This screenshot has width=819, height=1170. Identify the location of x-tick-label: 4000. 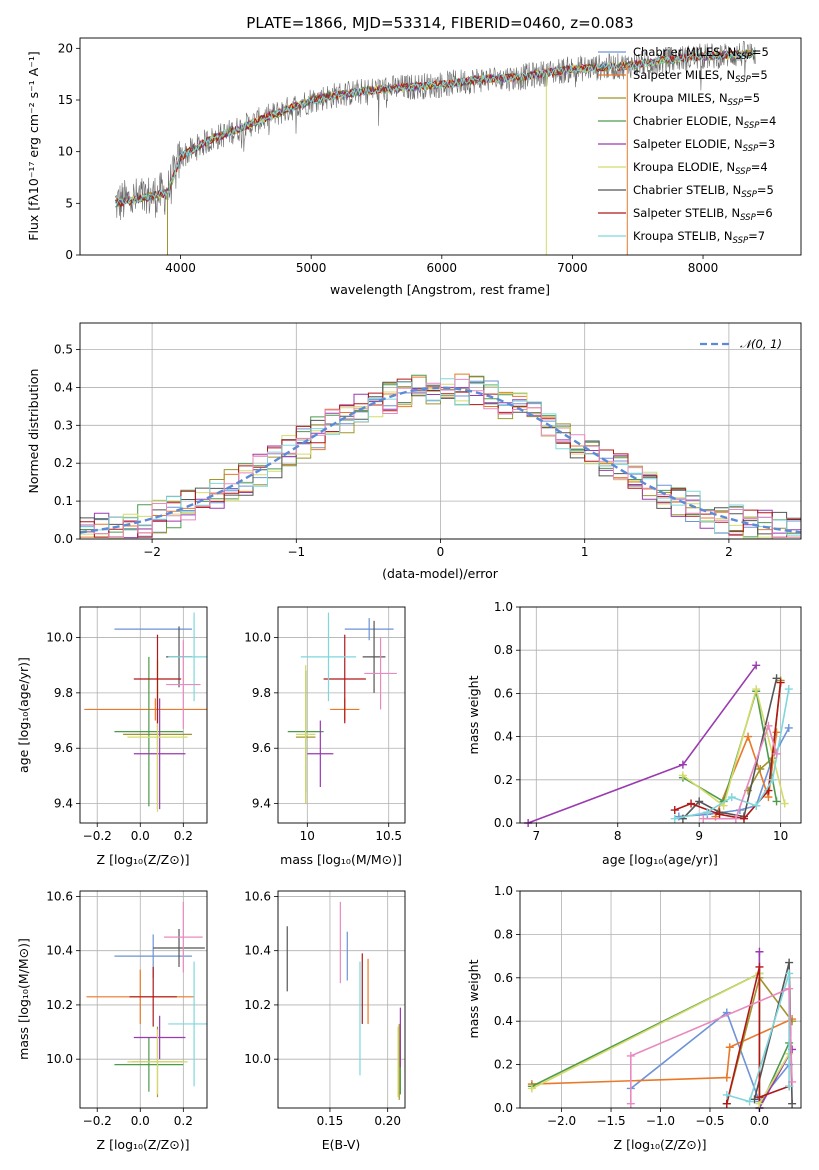
(180, 268).